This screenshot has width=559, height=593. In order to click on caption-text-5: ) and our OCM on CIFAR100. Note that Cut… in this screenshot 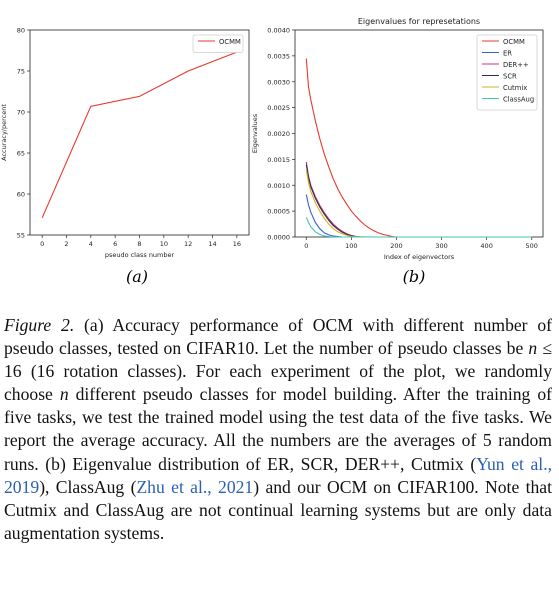, I will do `click(278, 509)`.